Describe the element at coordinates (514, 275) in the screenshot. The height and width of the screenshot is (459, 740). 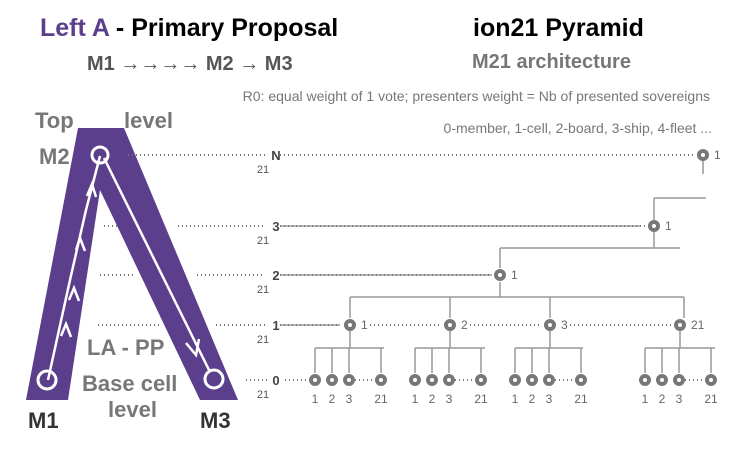
I see `node-level-2-label: 1` at that location.